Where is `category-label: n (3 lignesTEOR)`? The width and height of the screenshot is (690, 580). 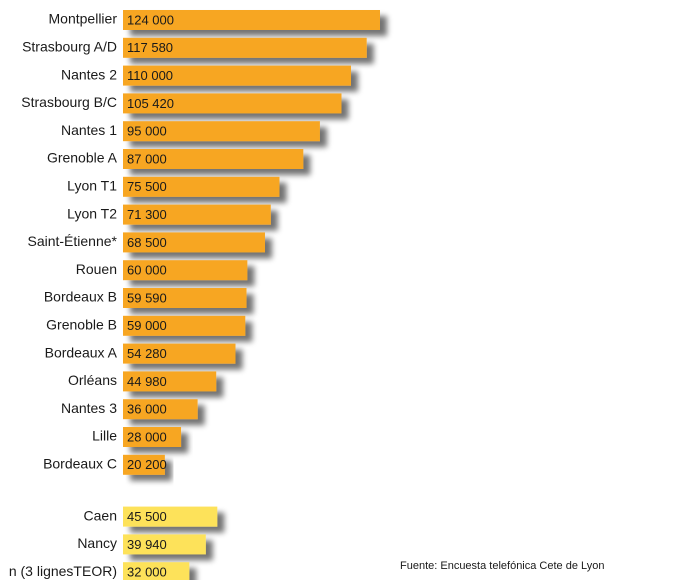
category-label: n (3 lignesTEOR) is located at coordinates (63, 571).